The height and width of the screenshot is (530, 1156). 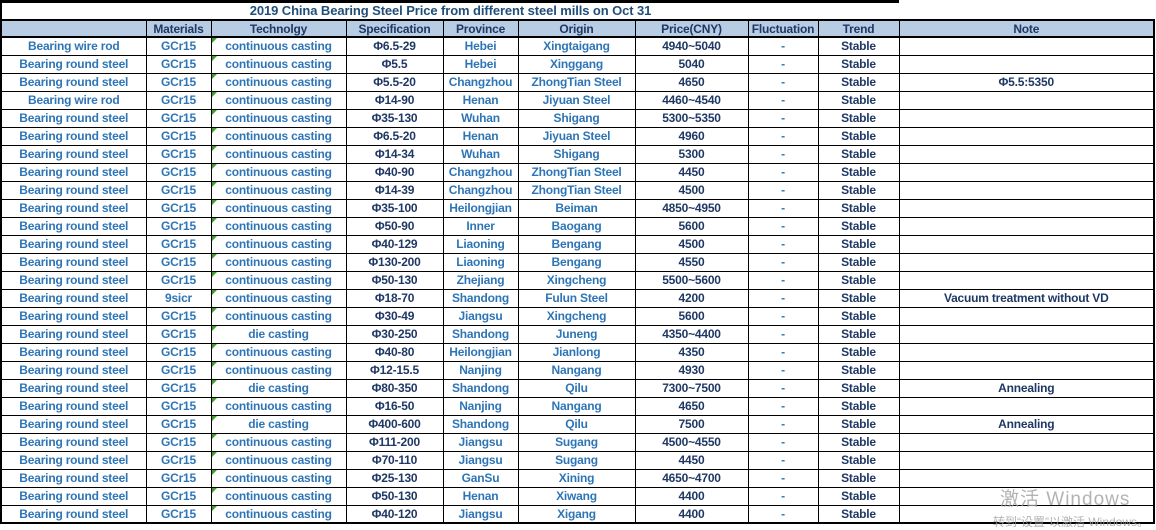 I want to click on cell: 4930, so click(x=691, y=370).